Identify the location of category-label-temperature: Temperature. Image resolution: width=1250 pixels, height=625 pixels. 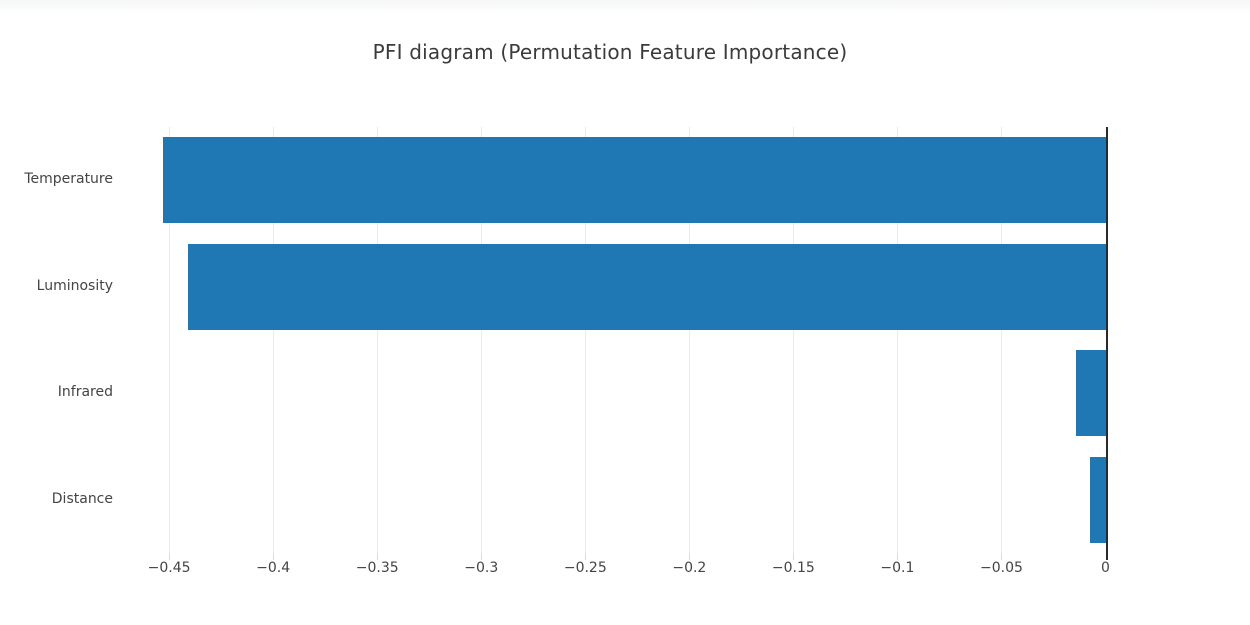
(68, 179).